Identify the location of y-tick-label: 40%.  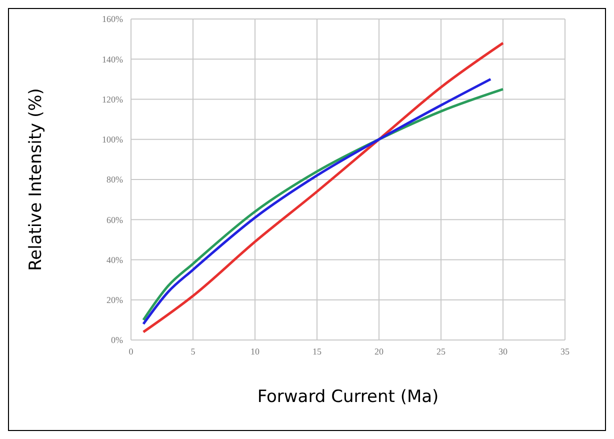
(115, 259).